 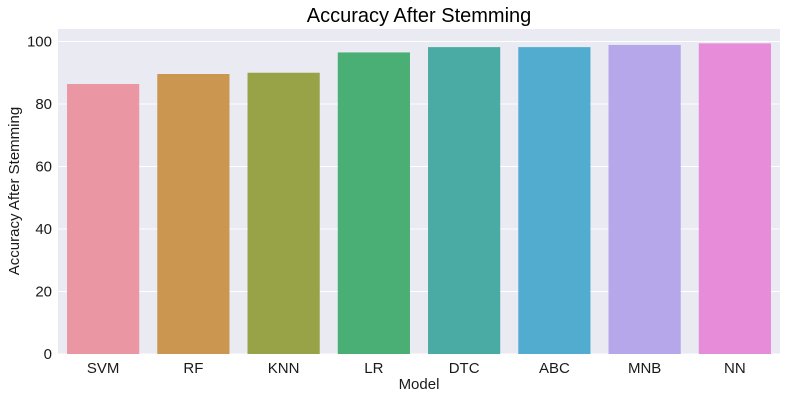 I want to click on bar-lr, so click(x=373, y=203).